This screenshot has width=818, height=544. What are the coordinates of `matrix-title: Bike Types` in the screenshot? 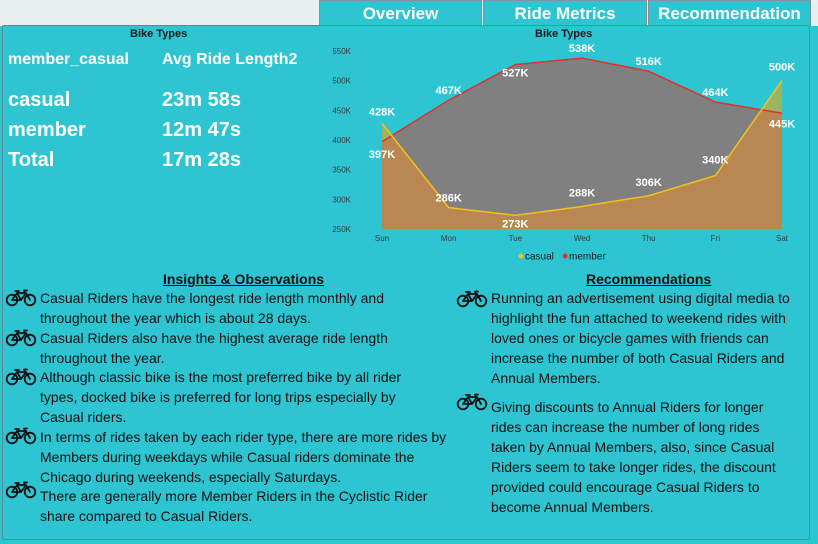 It's located at (159, 34).